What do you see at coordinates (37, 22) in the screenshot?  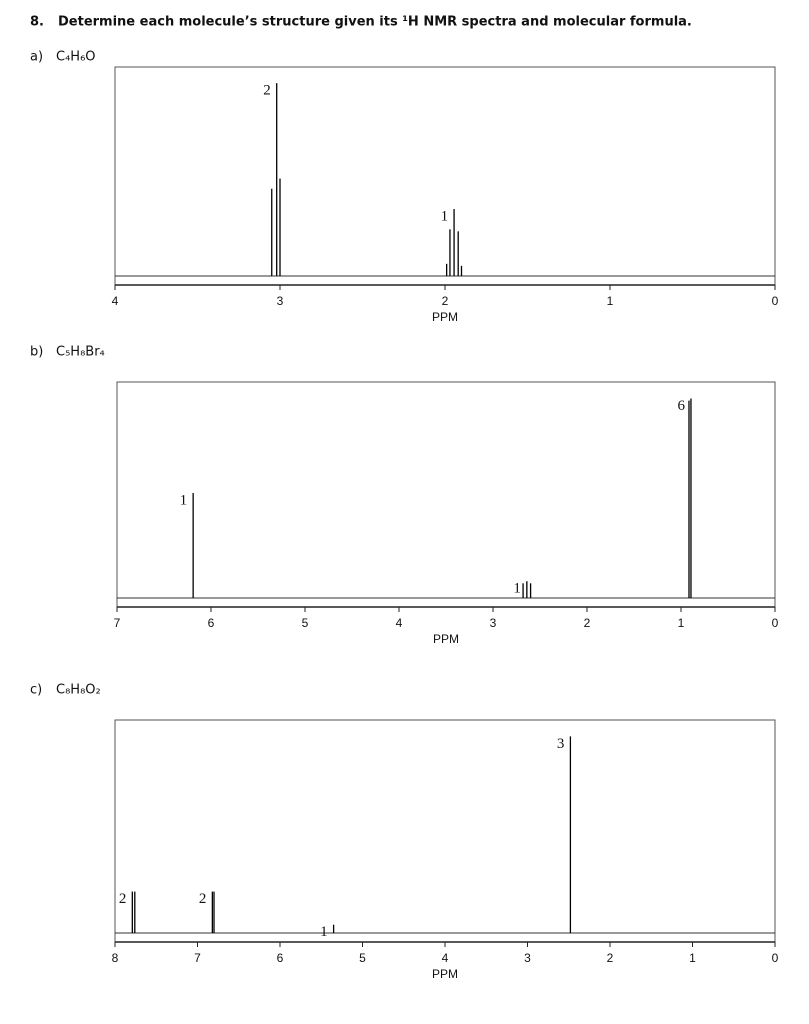 I see `question-number: 8.` at bounding box center [37, 22].